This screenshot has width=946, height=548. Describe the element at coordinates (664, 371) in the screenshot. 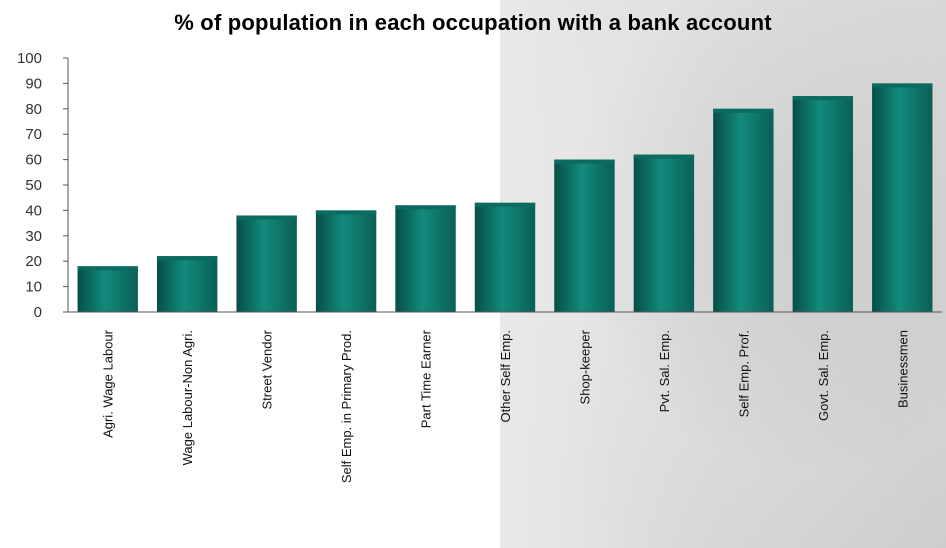

I see `x-tick-label: Pvt. Sal. Emp.` at that location.